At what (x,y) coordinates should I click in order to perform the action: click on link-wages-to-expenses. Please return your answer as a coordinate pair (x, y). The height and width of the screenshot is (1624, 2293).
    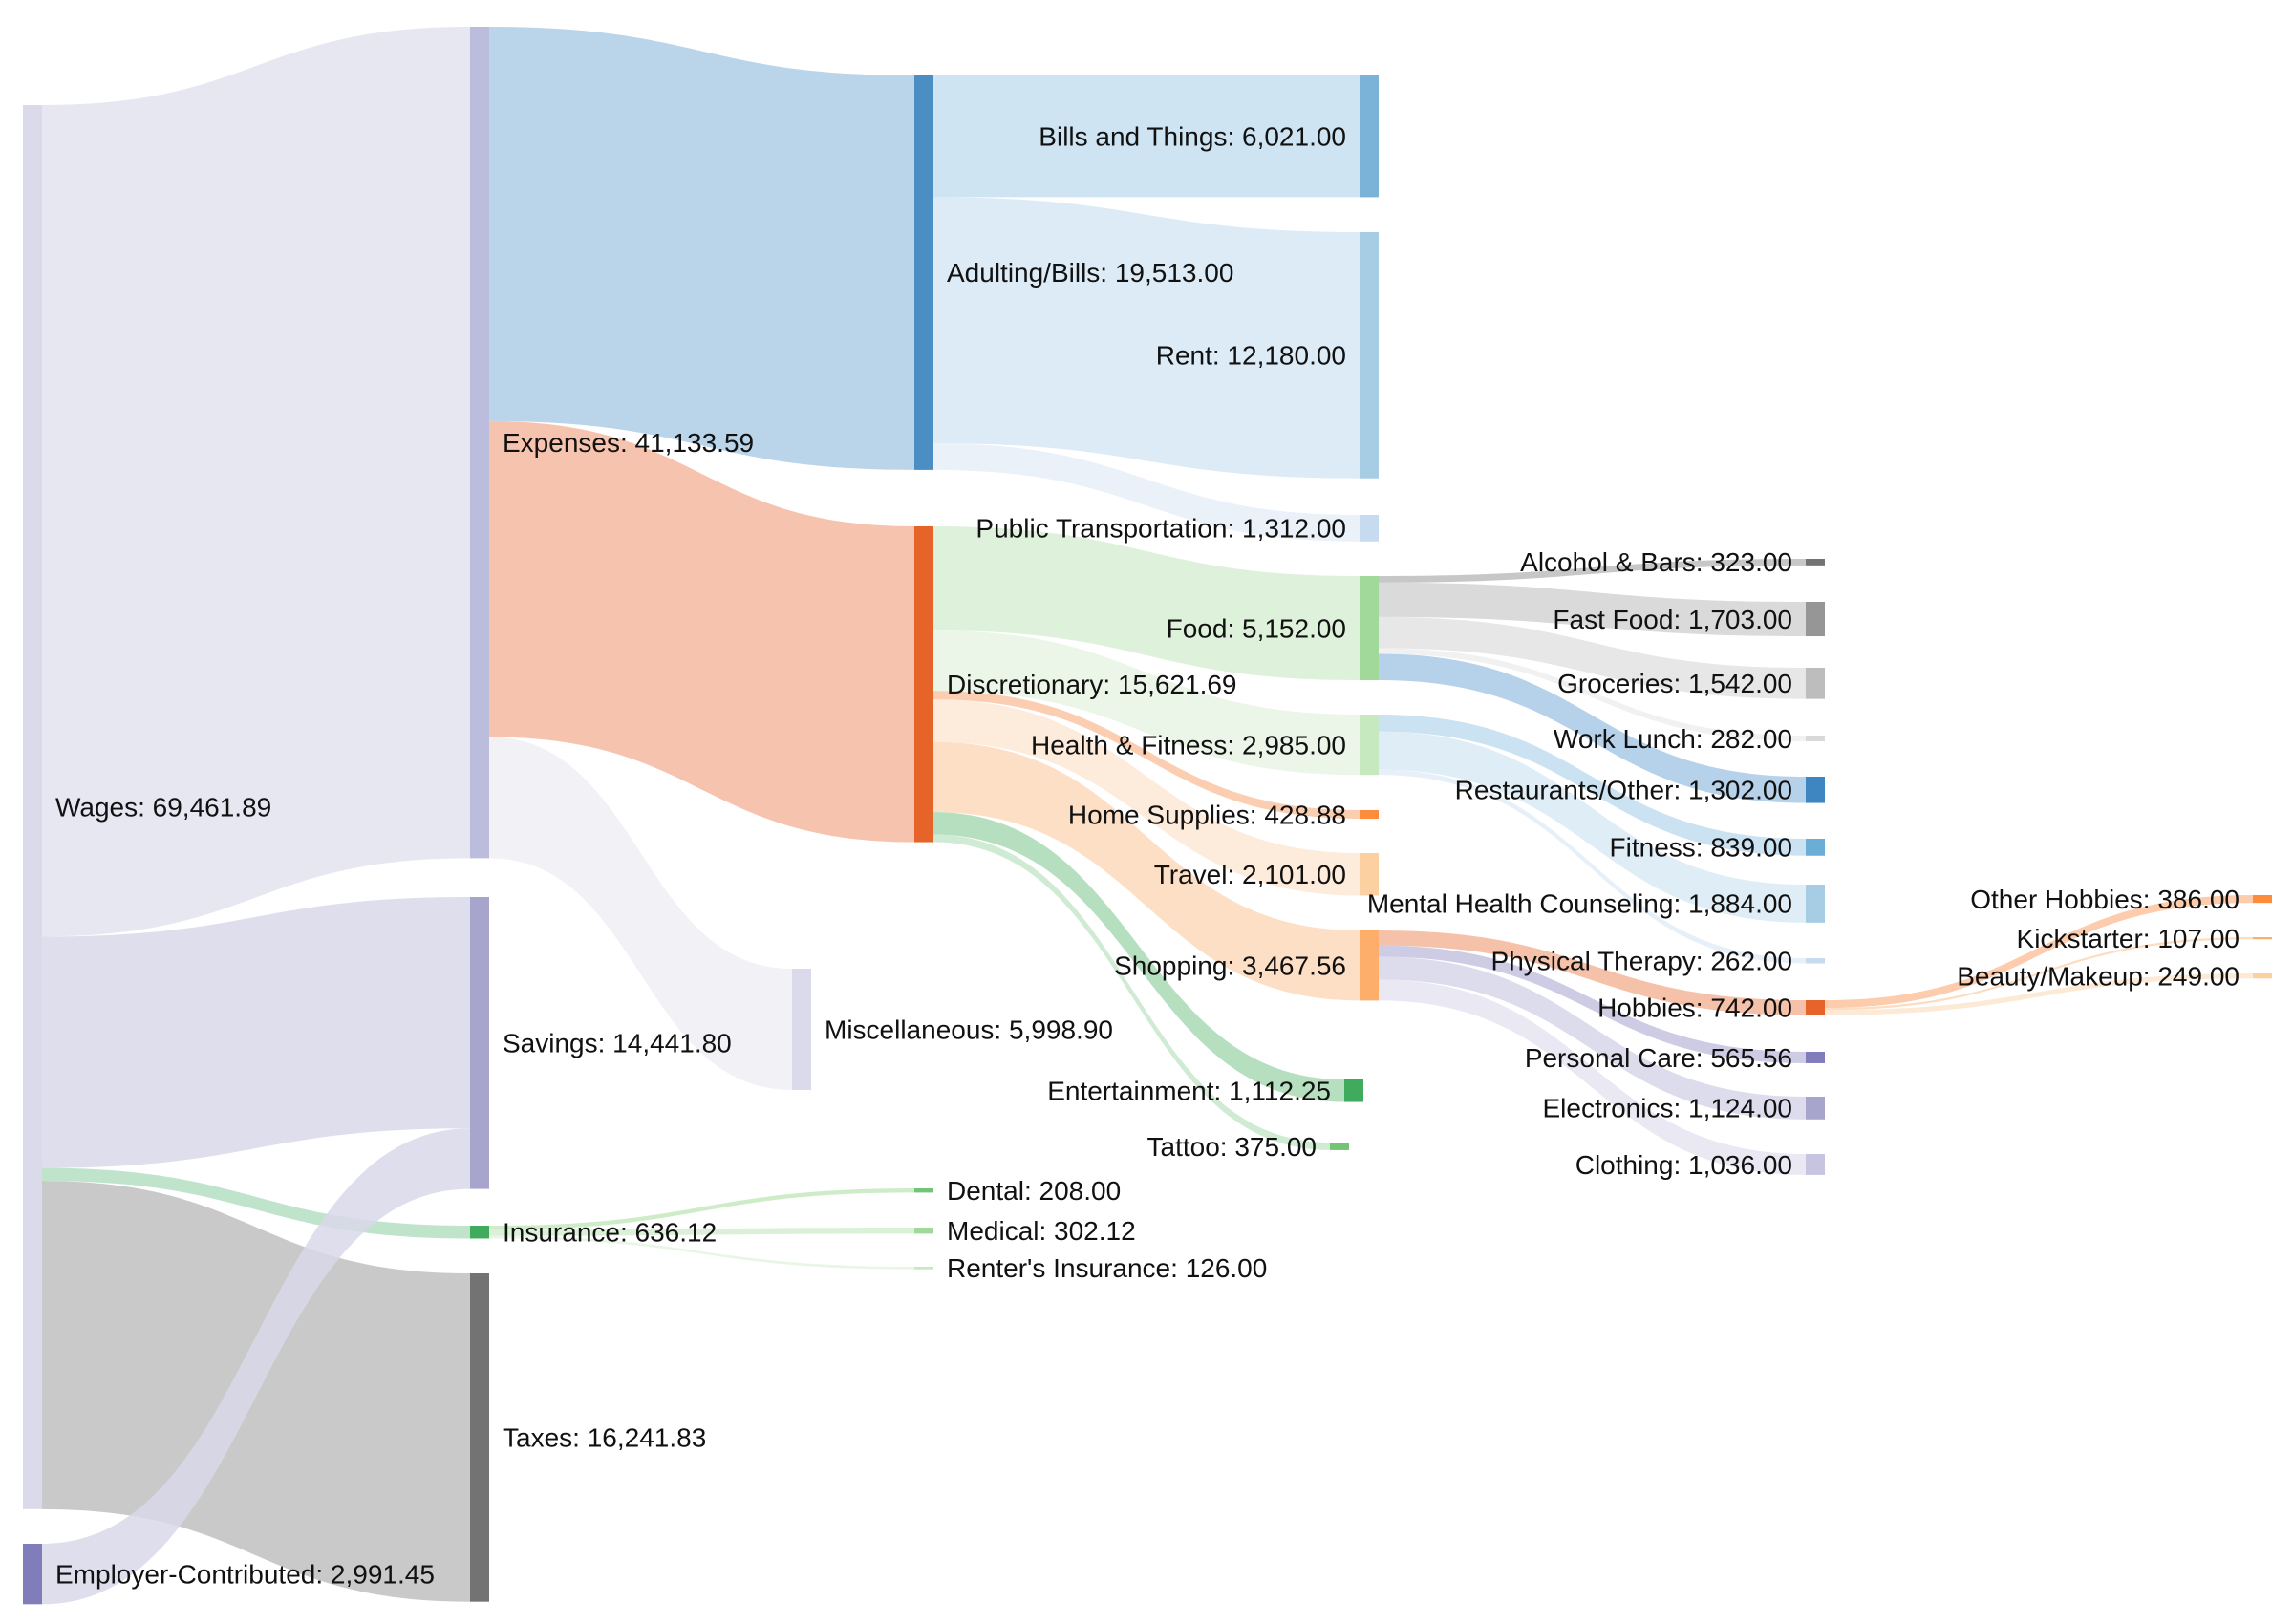
    Looking at the image, I should click on (256, 482).